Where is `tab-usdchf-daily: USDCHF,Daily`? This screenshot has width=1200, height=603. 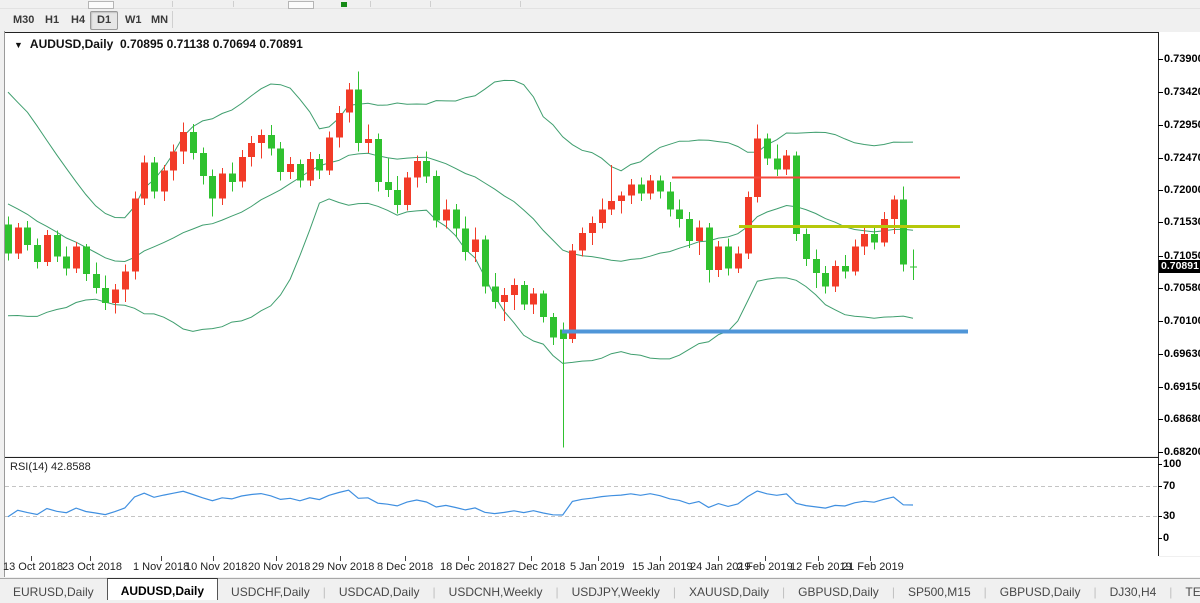 tab-usdchf-daily: USDCHF,Daily is located at coordinates (270, 591).